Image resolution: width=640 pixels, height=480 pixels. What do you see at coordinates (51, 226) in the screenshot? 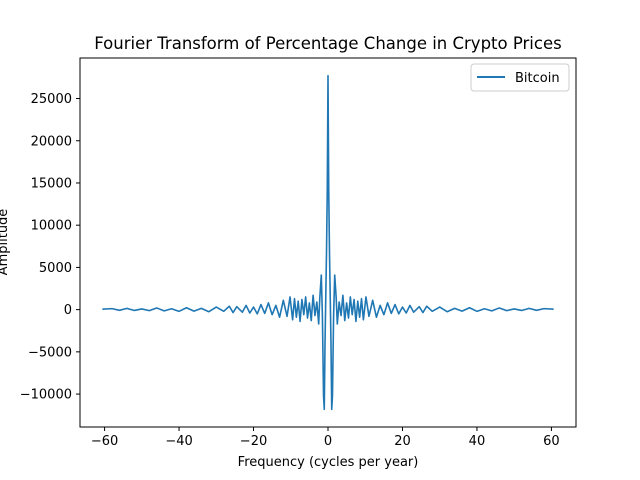
I see `y-tick-label: 10000` at bounding box center [51, 226].